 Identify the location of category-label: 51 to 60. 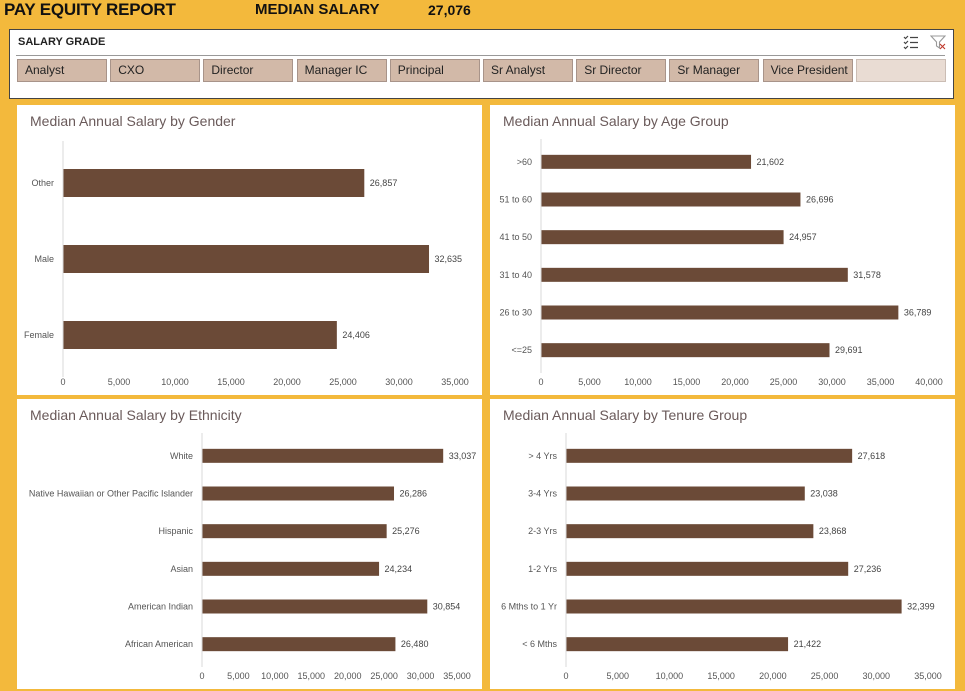
(515, 200).